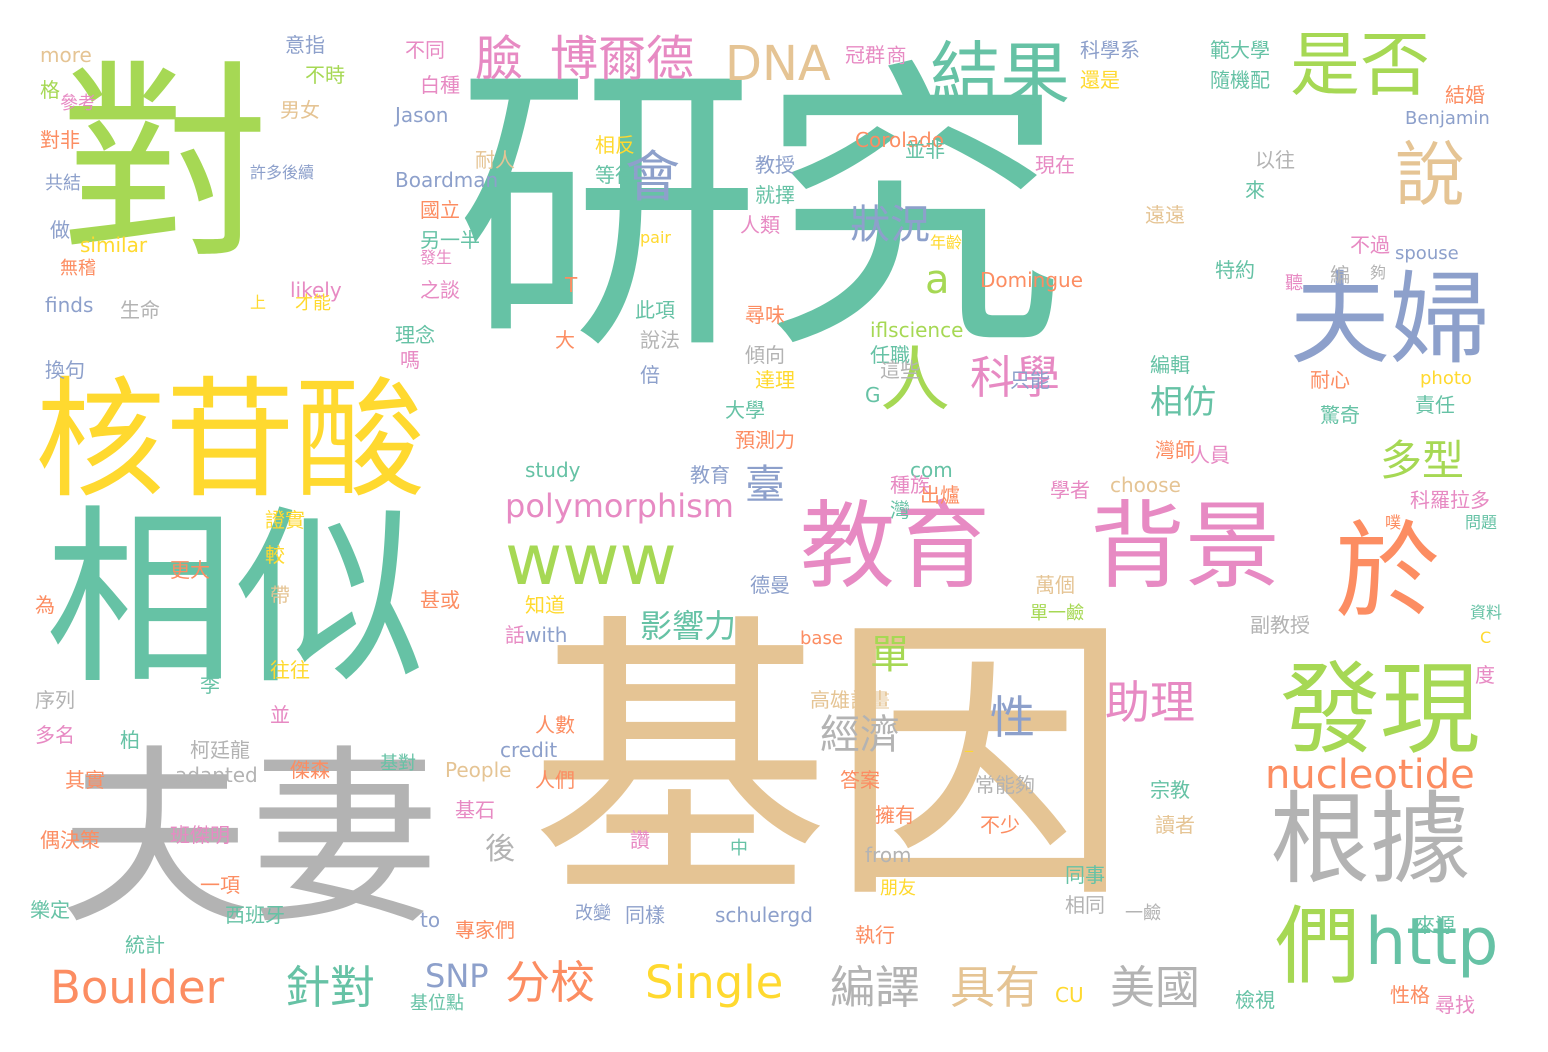 The image size is (1548, 1052). Describe the element at coordinates (415, 335) in the screenshot. I see `cloud-word: 理念` at that location.